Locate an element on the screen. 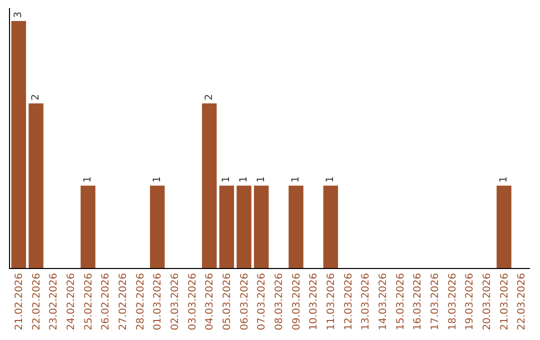  data-label: 3 is located at coordinates (18, 15).